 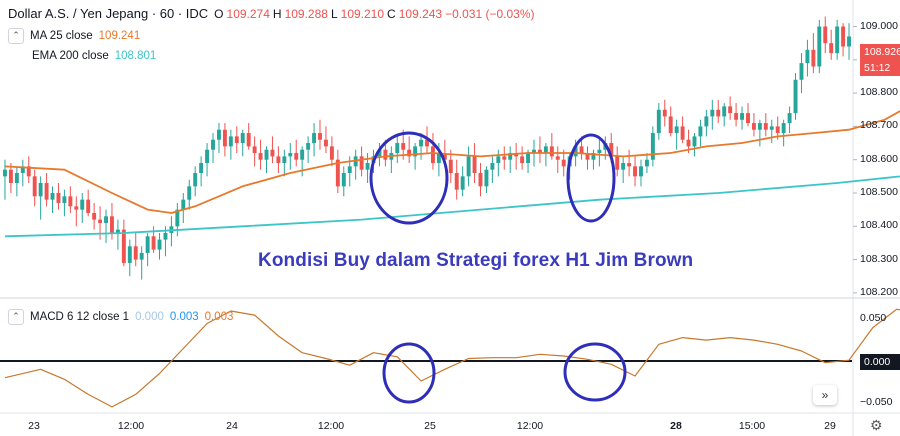 What do you see at coordinates (830, 426) in the screenshot?
I see `time-tick-label: 29` at bounding box center [830, 426].